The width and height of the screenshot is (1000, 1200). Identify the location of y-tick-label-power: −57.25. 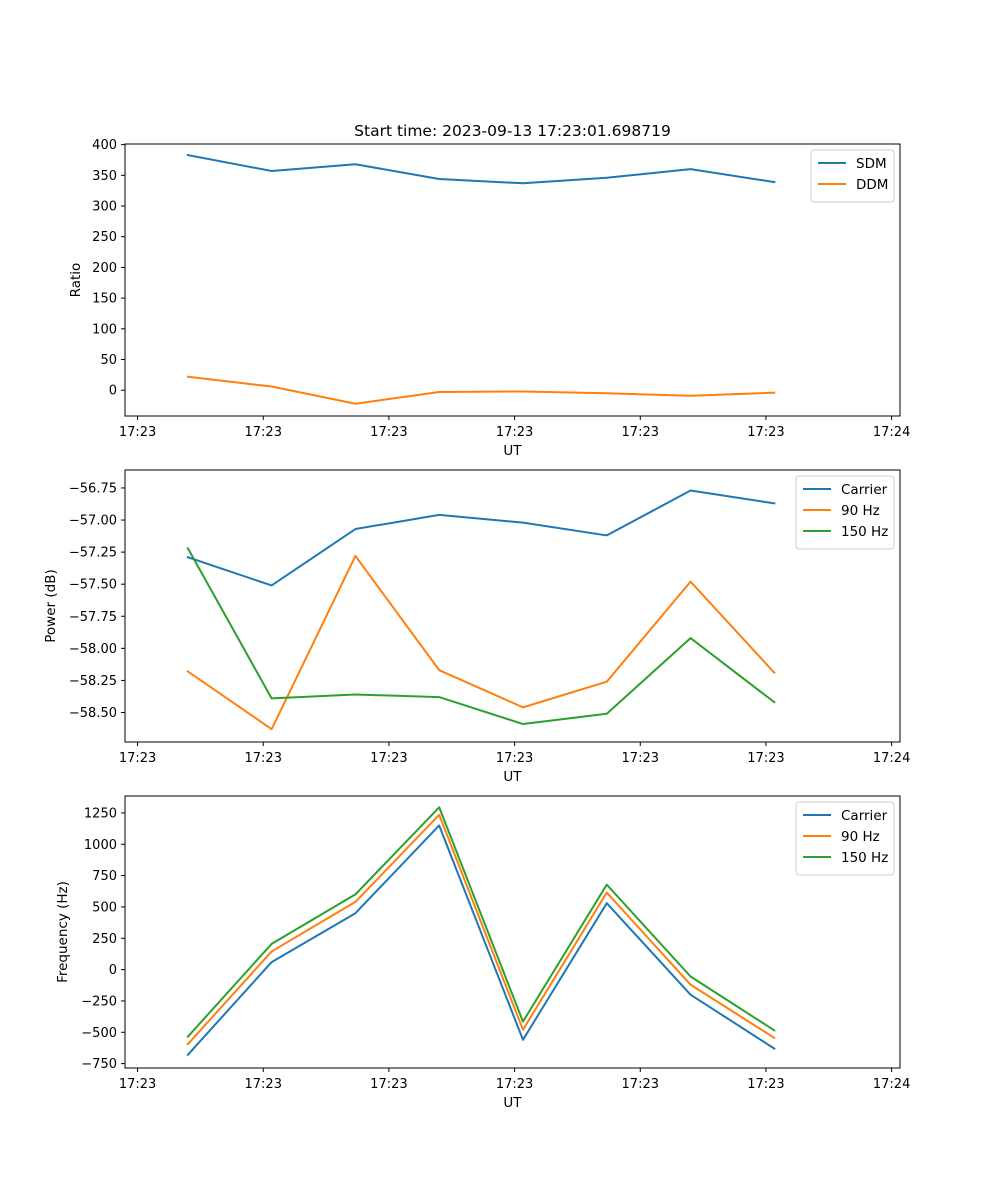
(93, 553).